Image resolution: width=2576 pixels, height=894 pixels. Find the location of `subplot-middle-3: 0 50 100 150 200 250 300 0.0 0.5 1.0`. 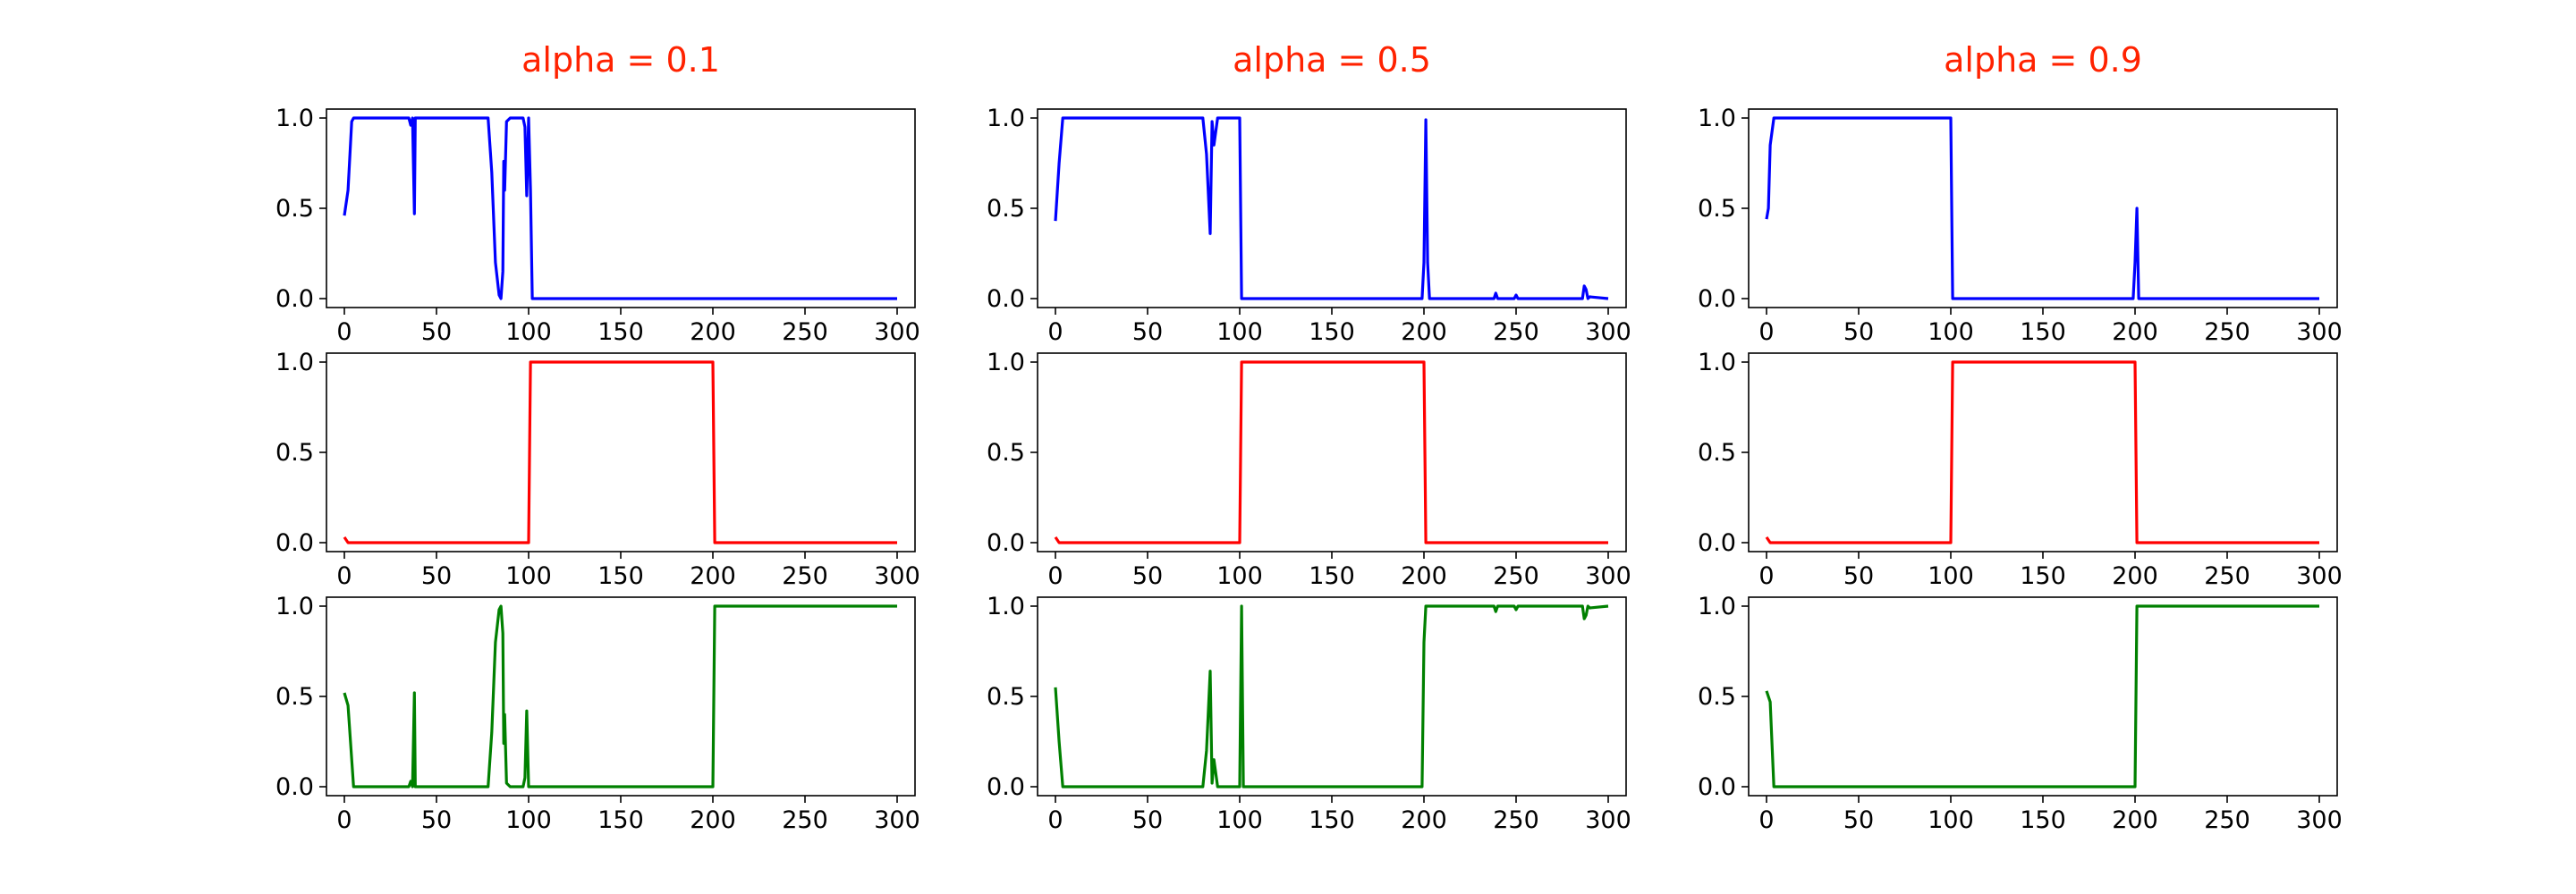

subplot-middle-3: 0 50 100 150 200 250 300 0.0 0.5 1.0 is located at coordinates (2020, 470).